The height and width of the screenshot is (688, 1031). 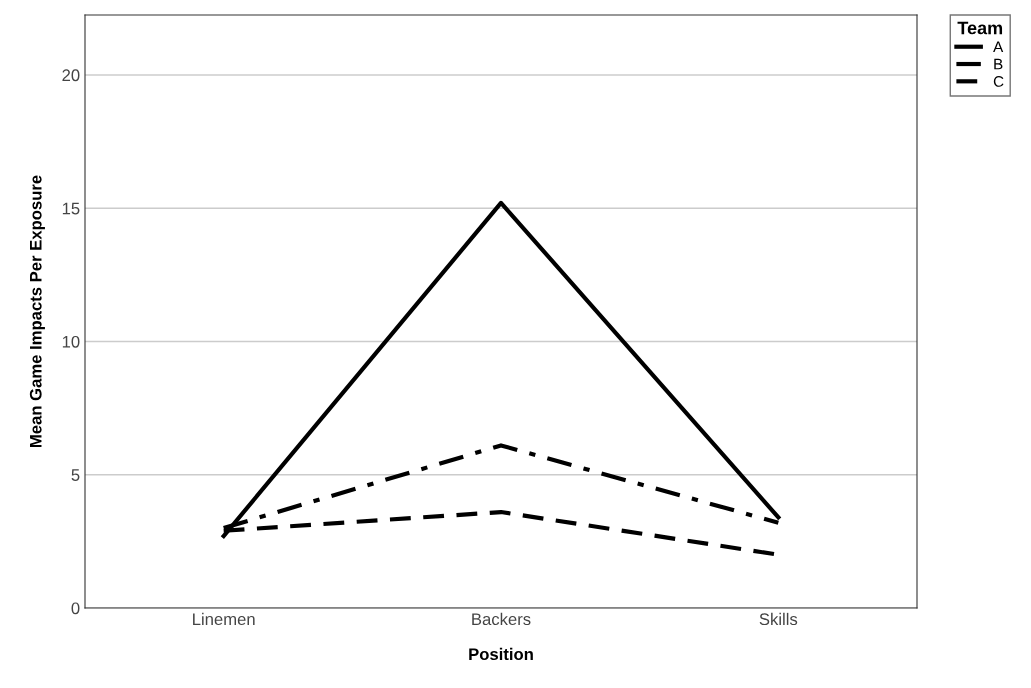 I want to click on legend-label: A, so click(x=998, y=47).